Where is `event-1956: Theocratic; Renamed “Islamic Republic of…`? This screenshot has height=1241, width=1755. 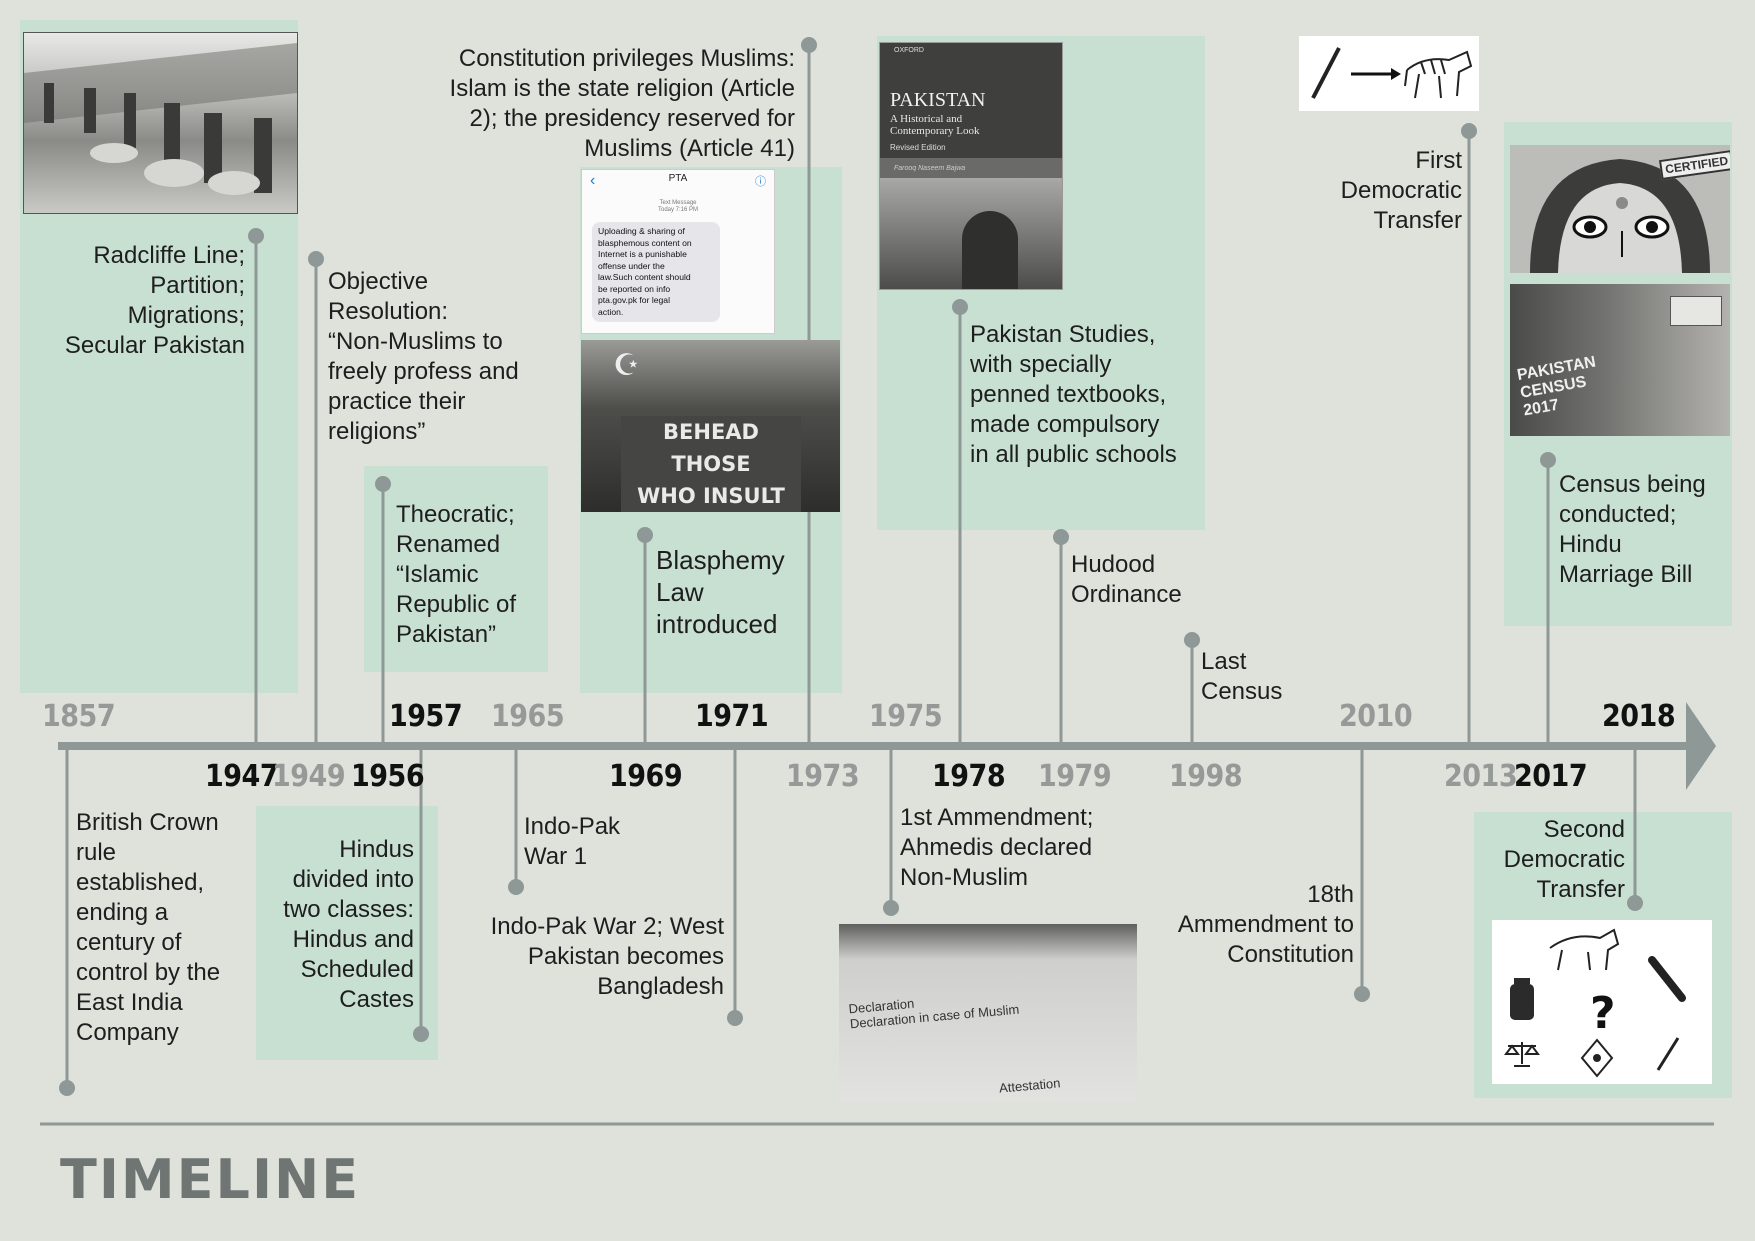 event-1956: Theocratic; Renamed “Islamic Republic of… is located at coordinates (456, 574).